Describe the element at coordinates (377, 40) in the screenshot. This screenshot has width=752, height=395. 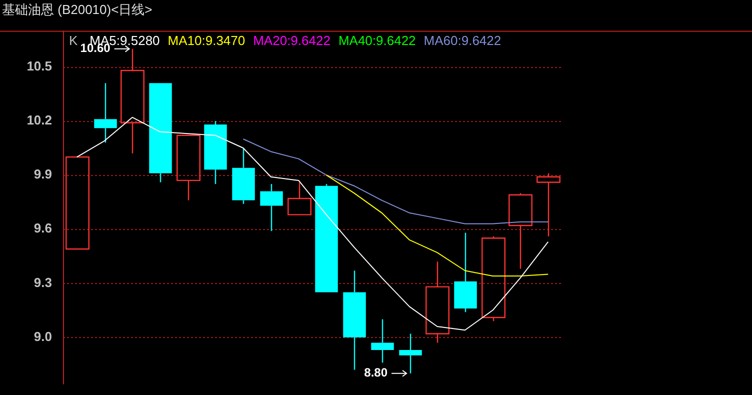
I see `legend-label: MA40:9.6422` at that location.